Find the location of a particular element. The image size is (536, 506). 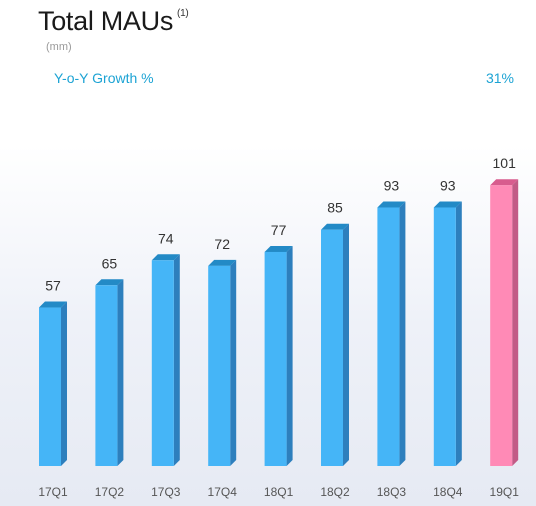

data-label: 65 is located at coordinates (110, 263).